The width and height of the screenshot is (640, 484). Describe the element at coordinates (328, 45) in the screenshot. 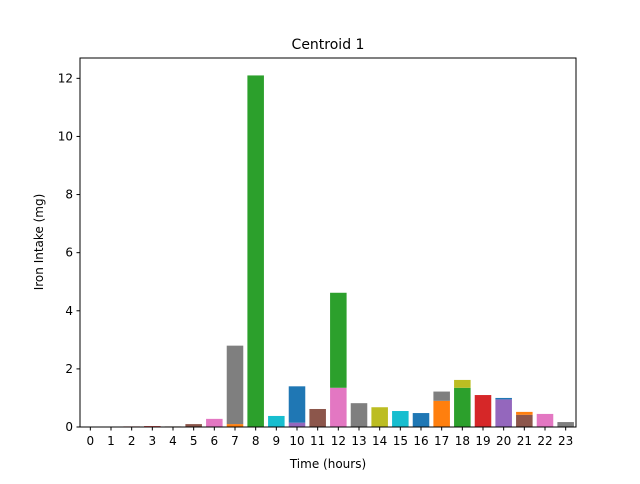

I see `chart-title: Centroid 1` at that location.